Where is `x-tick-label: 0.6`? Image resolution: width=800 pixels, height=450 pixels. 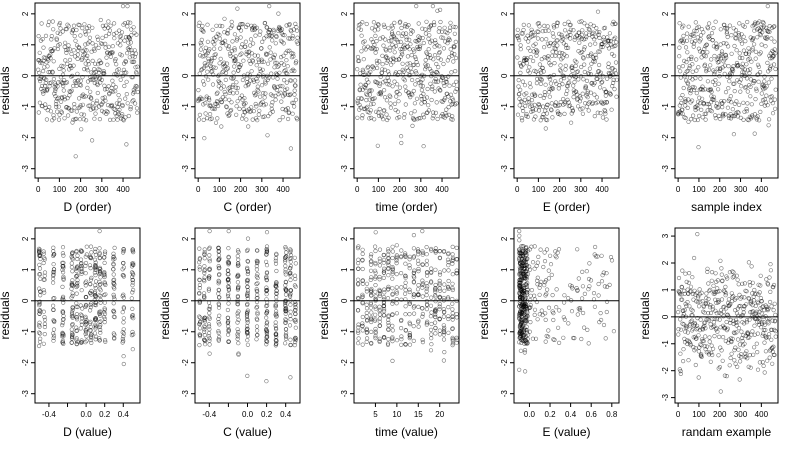
x-tick-label: 0.6 is located at coordinates (592, 414).